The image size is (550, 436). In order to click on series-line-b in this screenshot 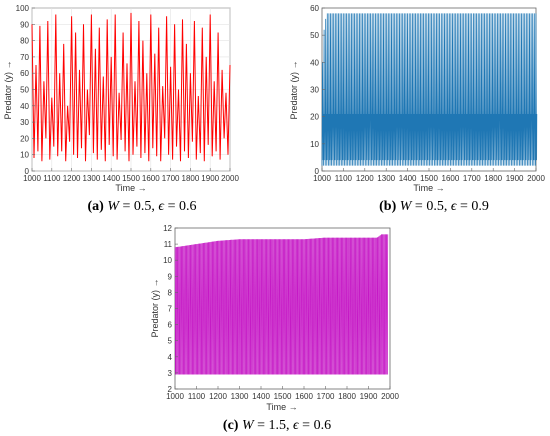, I will do `click(429, 89)`.